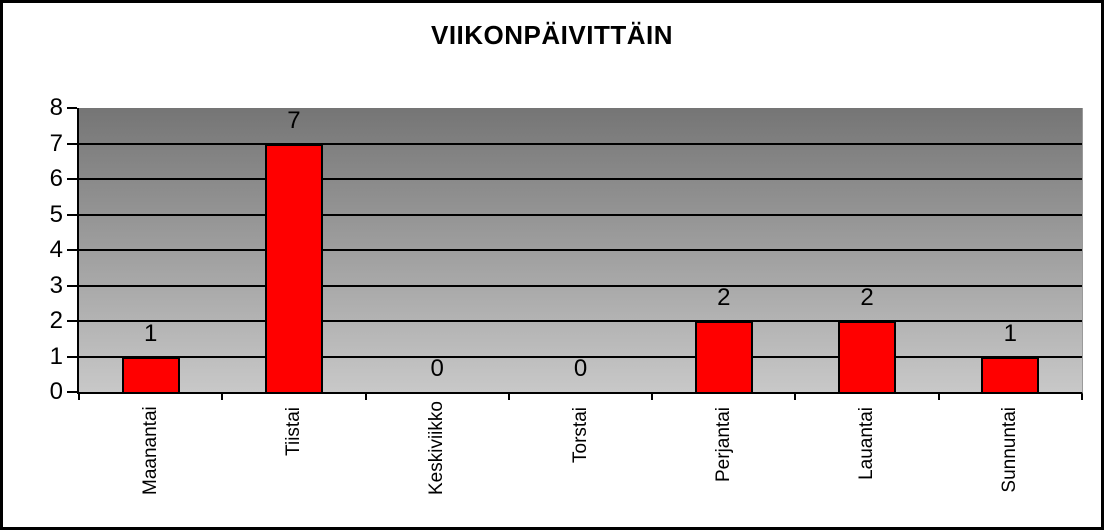 This screenshot has width=1104, height=530. Describe the element at coordinates (56, 143) in the screenshot. I see `y-axis-tick-label: 7` at that location.